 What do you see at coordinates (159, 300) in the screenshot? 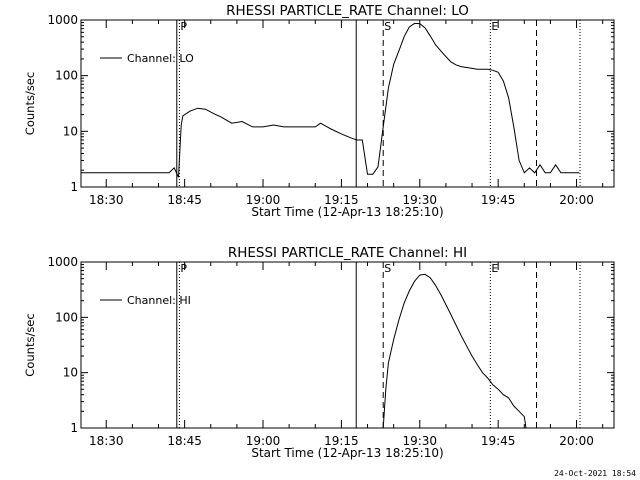
I see `legend-label: Channel: HI` at bounding box center [159, 300].